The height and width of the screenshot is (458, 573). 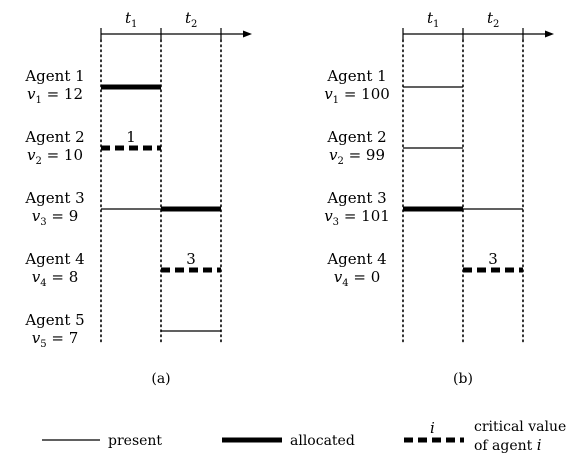 What do you see at coordinates (393, 86) in the screenshot?
I see `agent-row: Agent 1v1 = 100` at bounding box center [393, 86].